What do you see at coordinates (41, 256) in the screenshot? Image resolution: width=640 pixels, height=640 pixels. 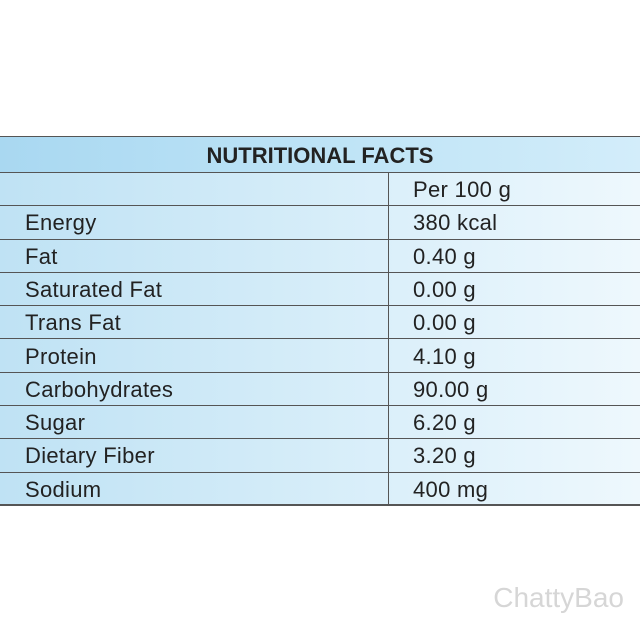 I see `nutrient-name: Fat` at bounding box center [41, 256].